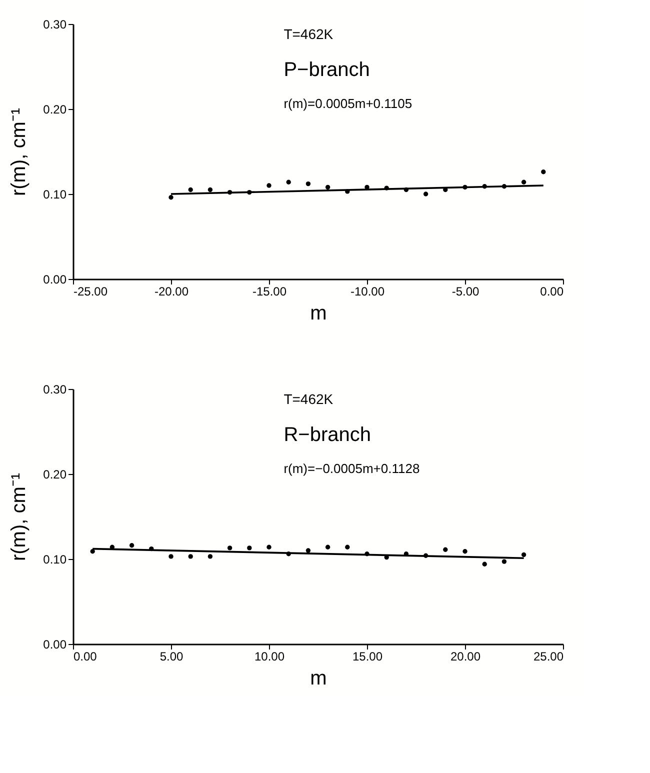 The width and height of the screenshot is (650, 773). Describe the element at coordinates (269, 657) in the screenshot. I see `x-tick-label: 10.00` at that location.